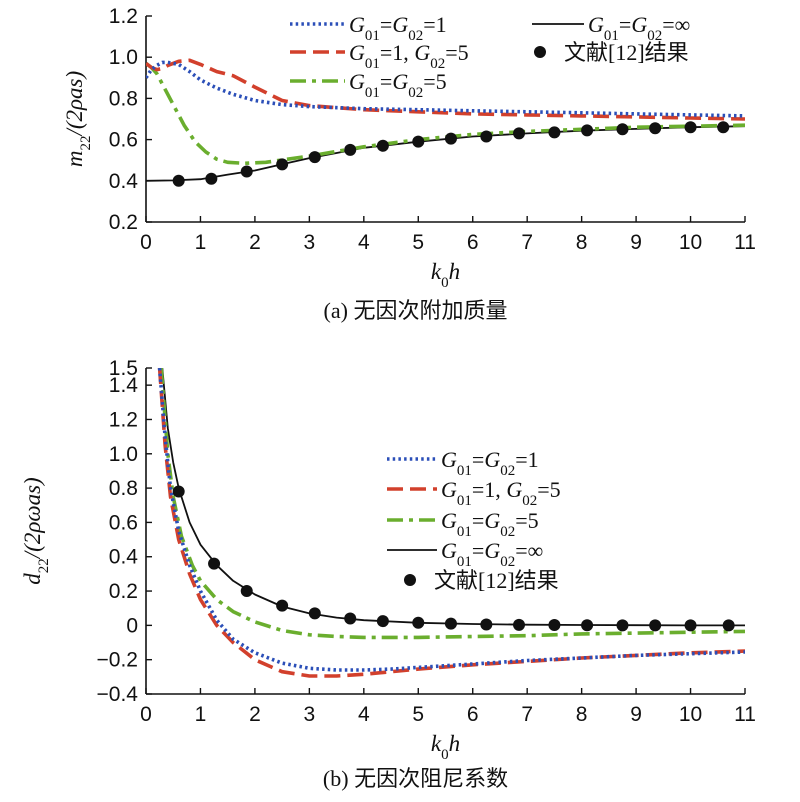 Image resolution: width=800 pixels, height=802 pixels. I want to click on chart-caption: (b) 无因次阻尼系数, so click(415, 778).